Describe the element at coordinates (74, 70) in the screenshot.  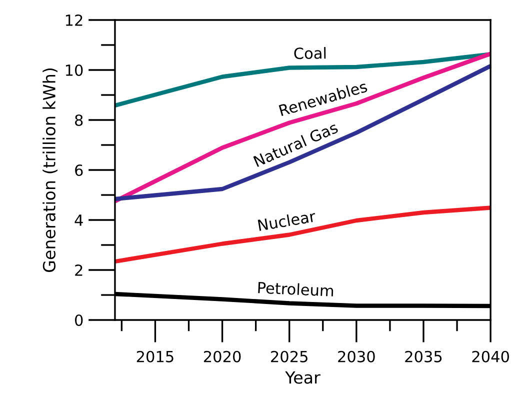
I see `y-tick-label: 10` at that location.